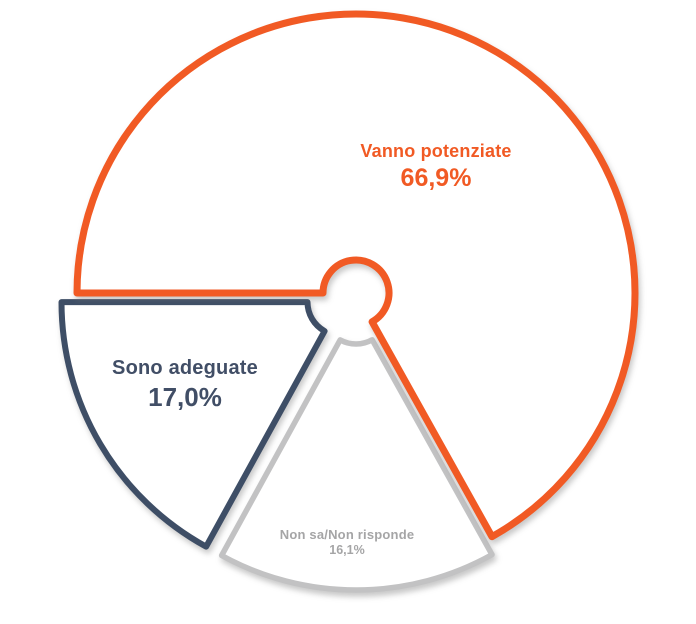 This screenshot has width=696, height=624. I want to click on slice-name: Sono adeguate, so click(185, 368).